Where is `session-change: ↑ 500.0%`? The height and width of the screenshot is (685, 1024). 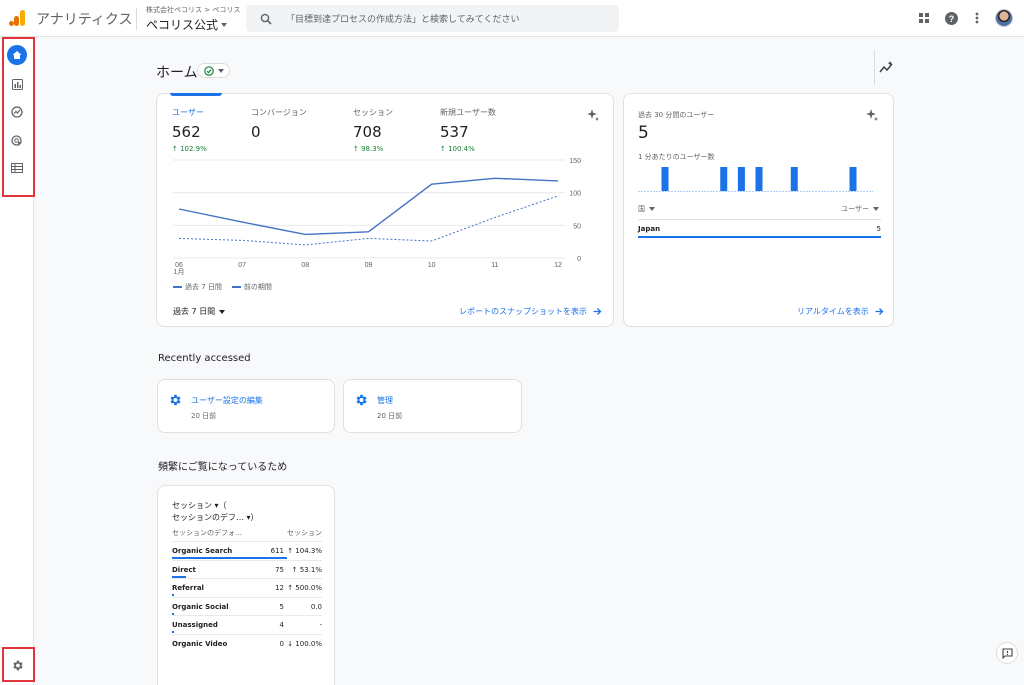
session-change: ↑ 500.0% is located at coordinates (304, 588).